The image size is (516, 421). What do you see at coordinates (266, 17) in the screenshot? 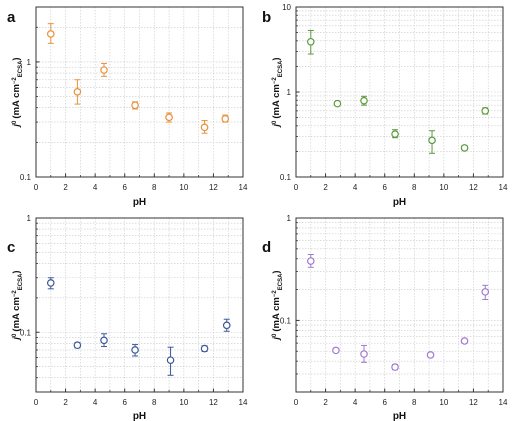
I see `panel-label: b` at bounding box center [266, 17].